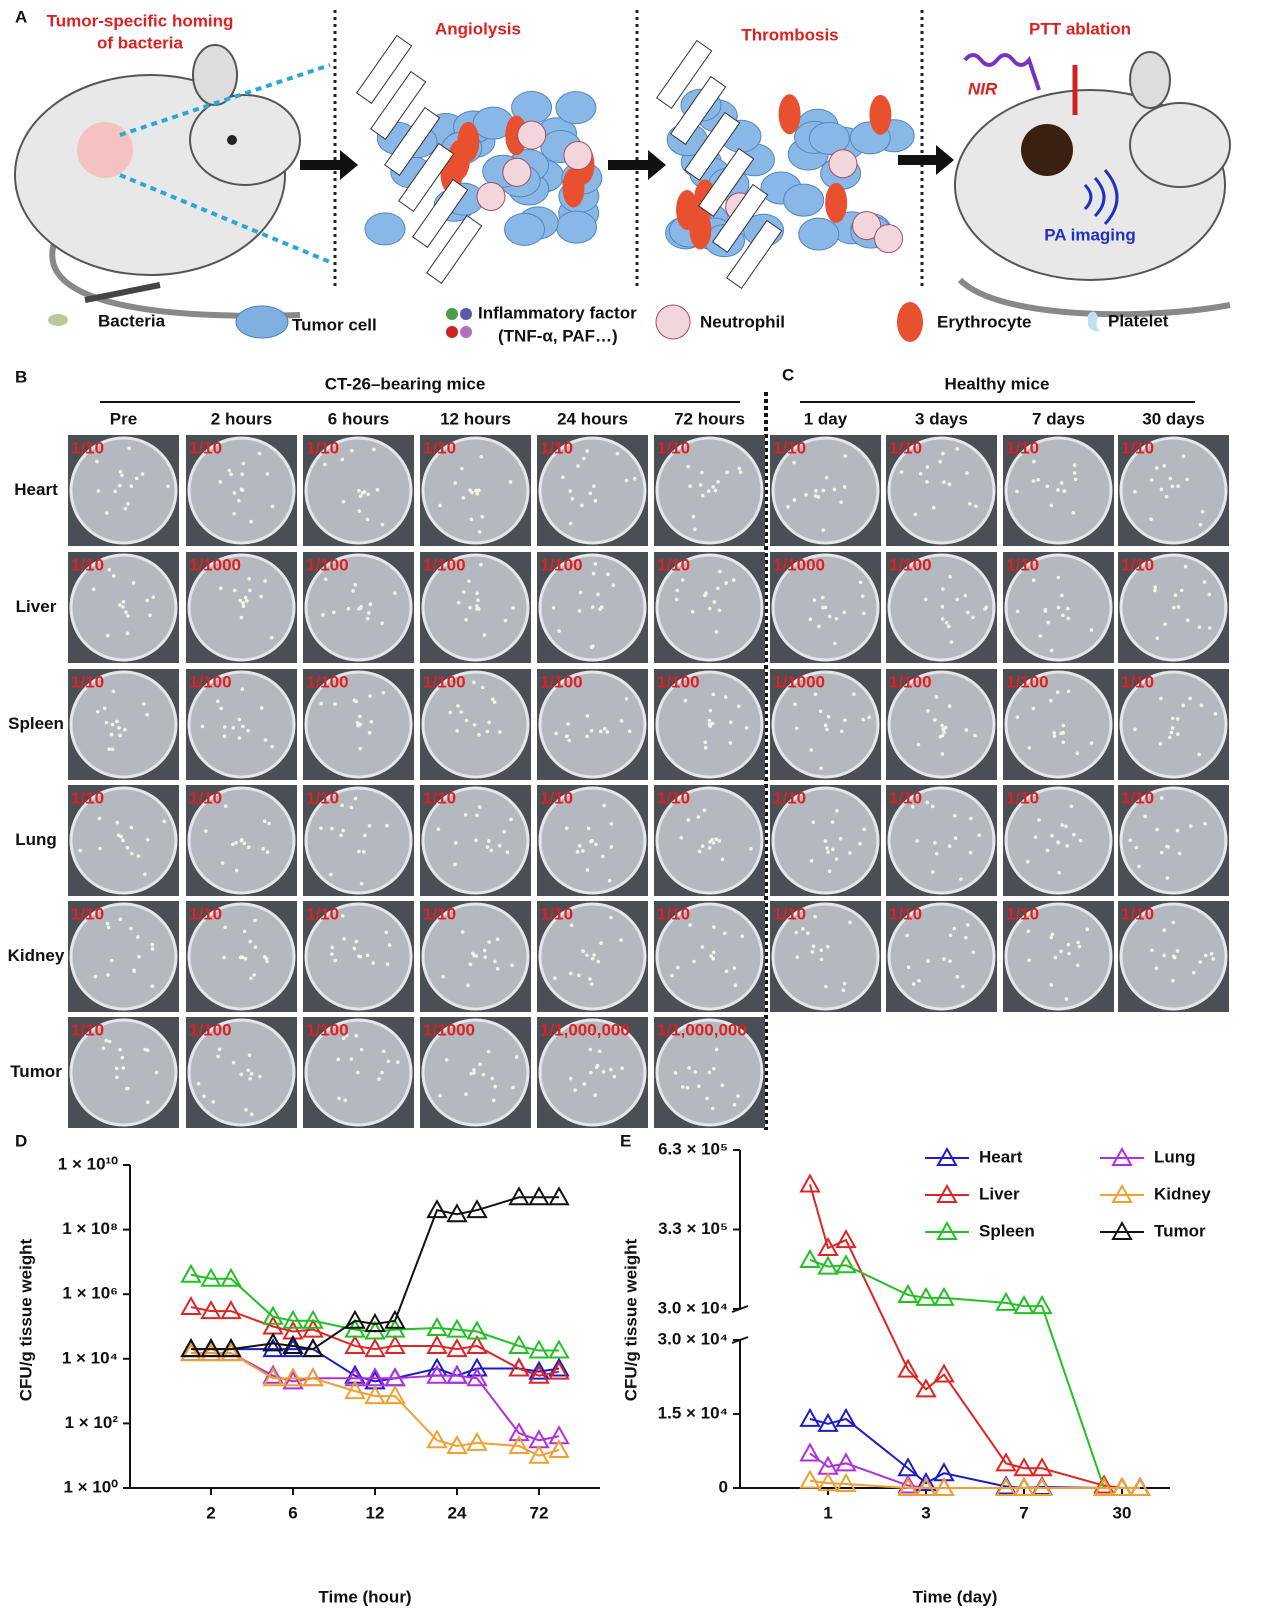 Image resolution: width=1267 pixels, height=1614 pixels. What do you see at coordinates (585, 1029) in the screenshot?
I see `dilution-label: 1/1,000,000` at bounding box center [585, 1029].